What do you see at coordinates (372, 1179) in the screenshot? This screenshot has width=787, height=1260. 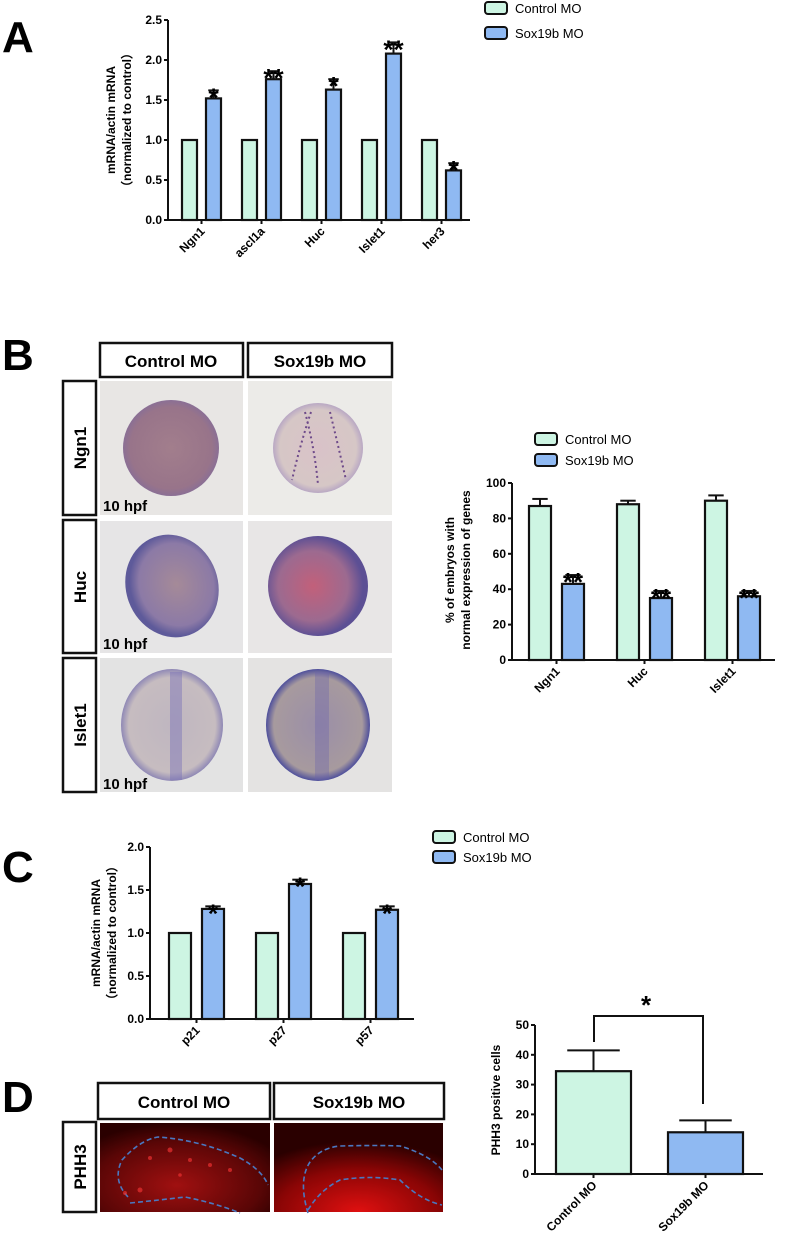 I see `phh3-outline-sox` at bounding box center [372, 1179].